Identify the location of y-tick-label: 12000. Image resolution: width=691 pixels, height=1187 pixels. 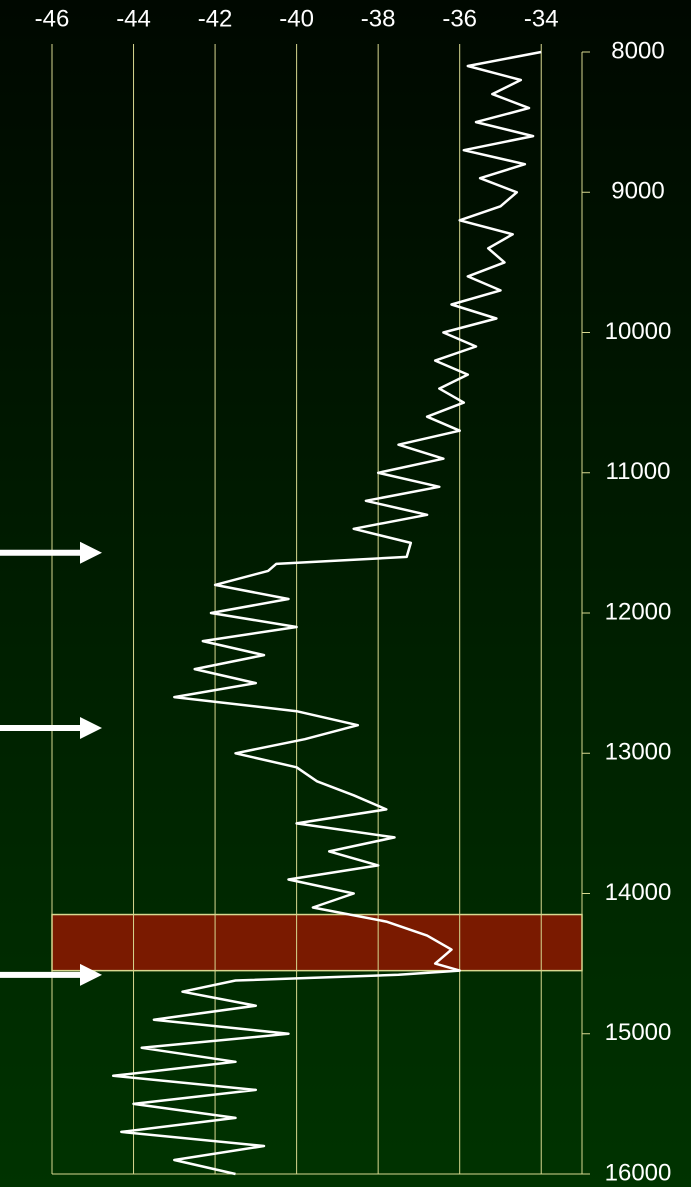
(638, 611).